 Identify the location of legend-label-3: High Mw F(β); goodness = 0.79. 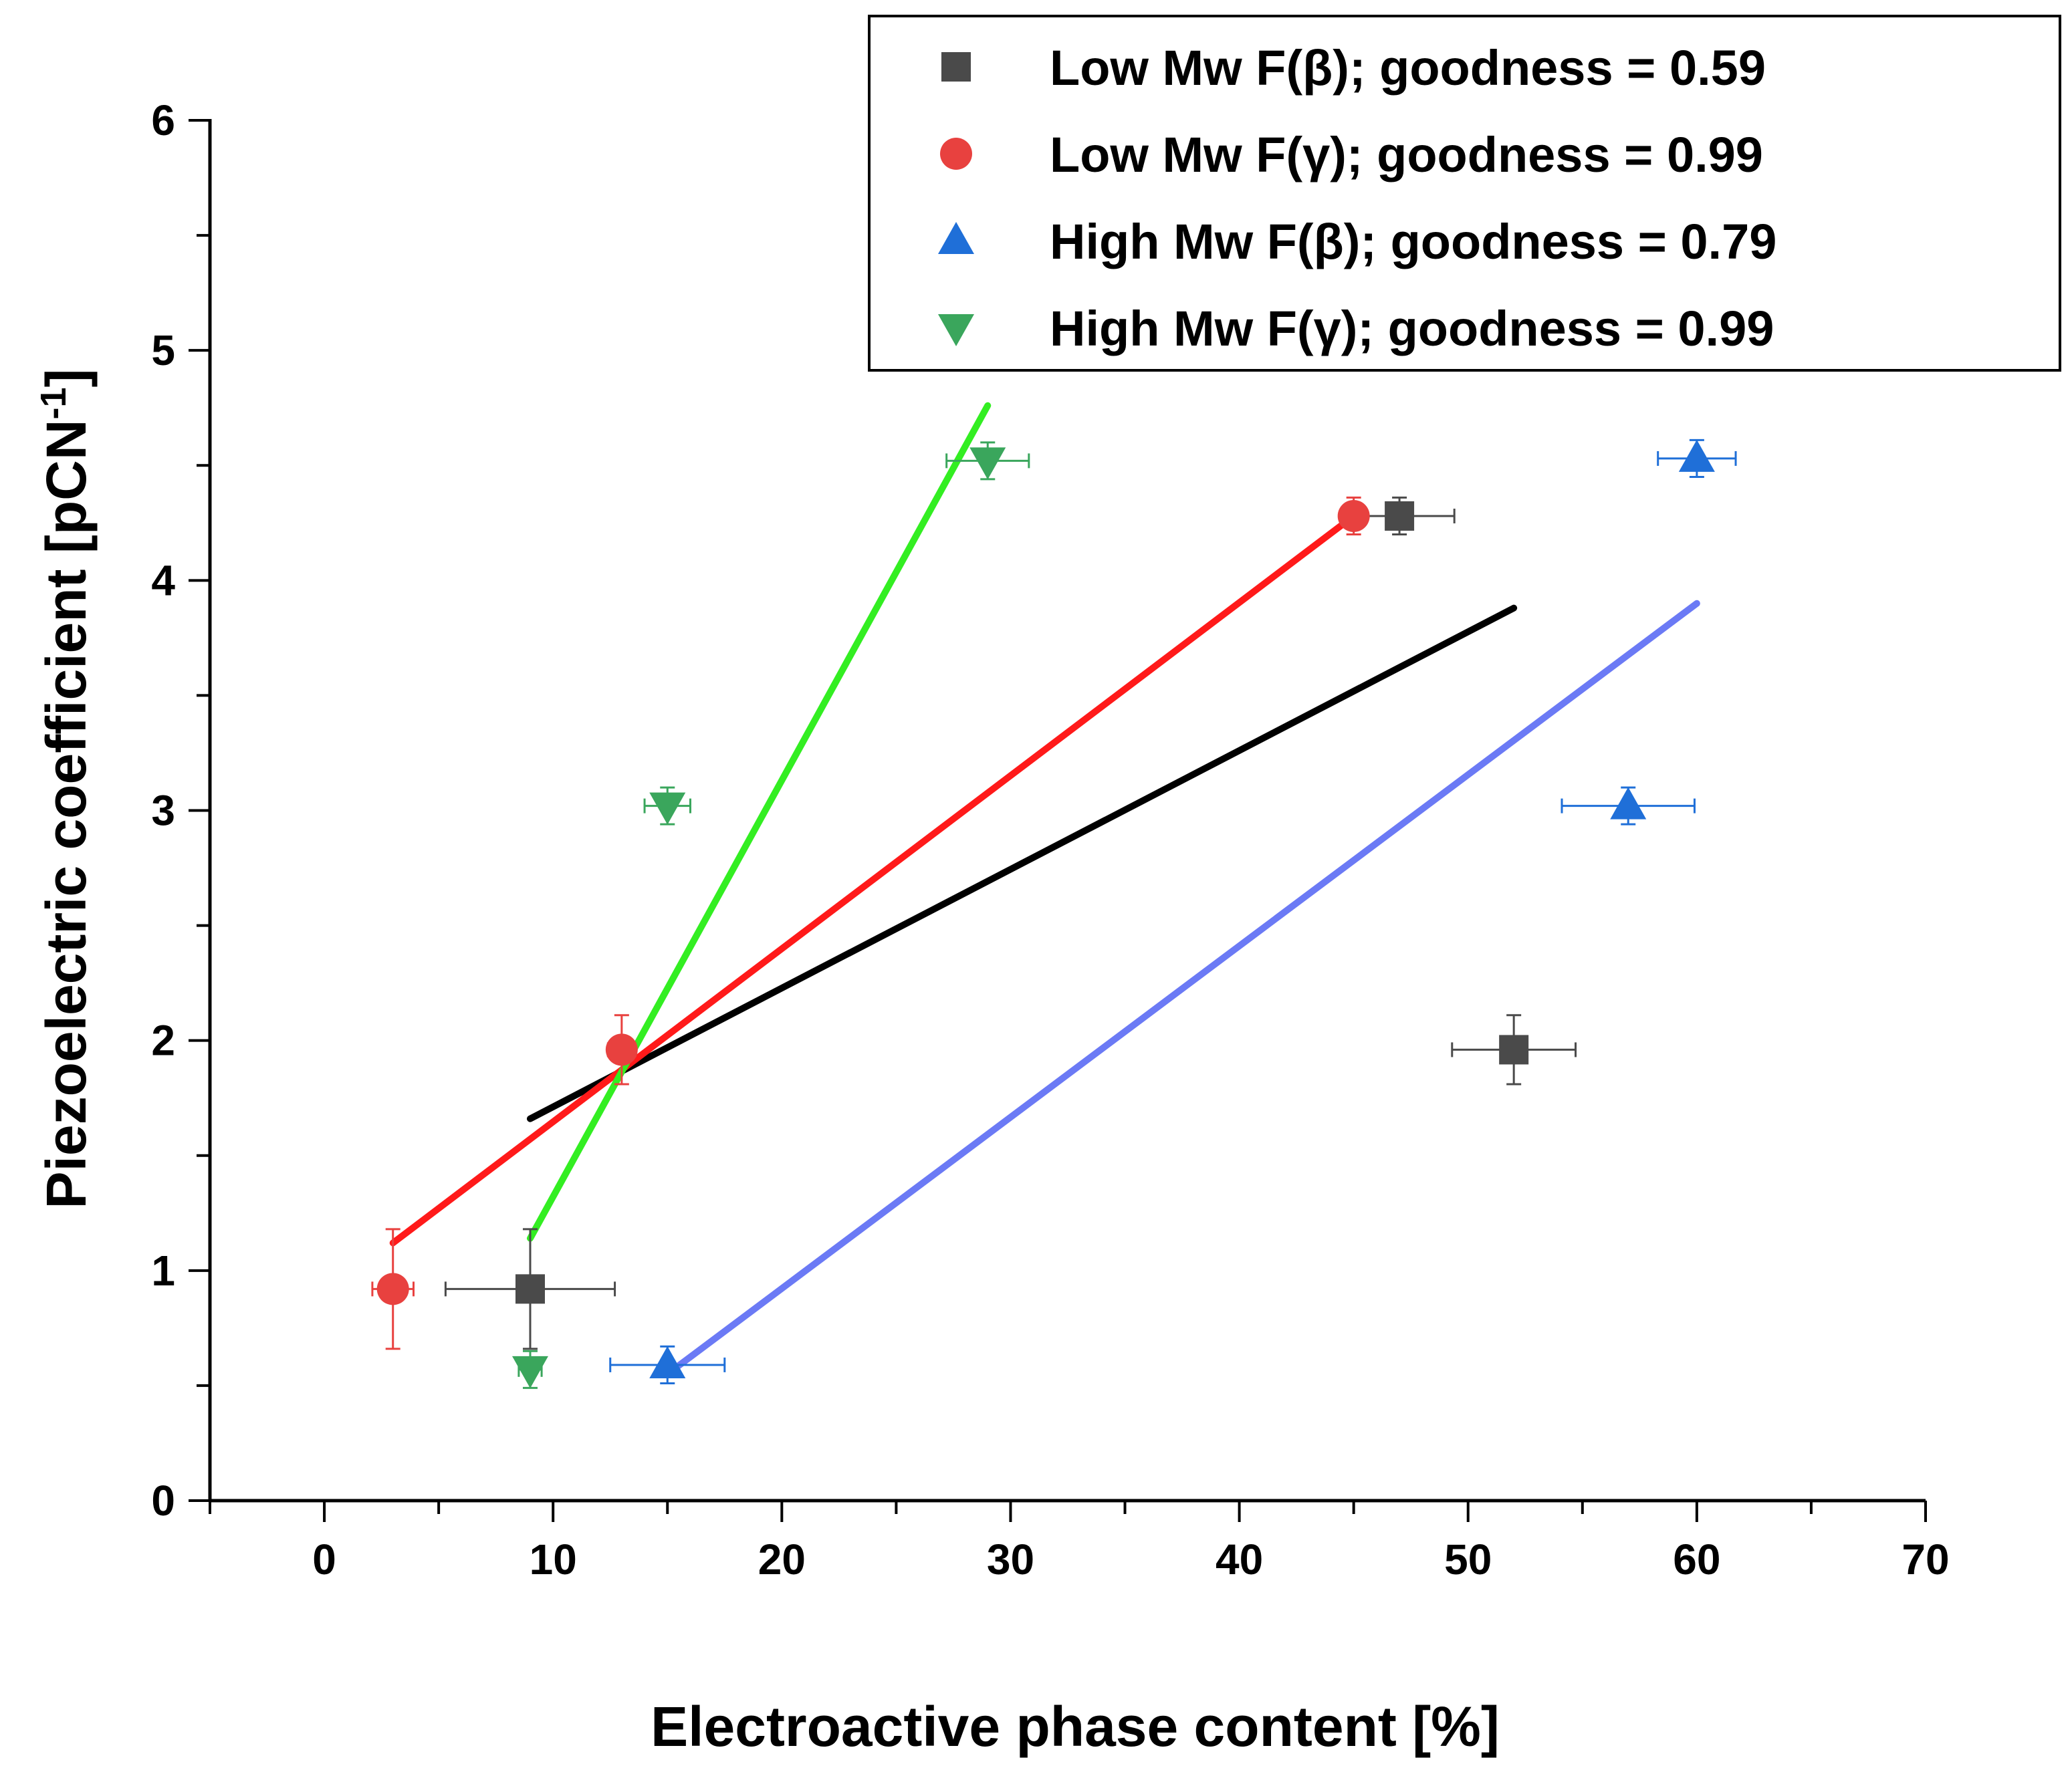
(1413, 241).